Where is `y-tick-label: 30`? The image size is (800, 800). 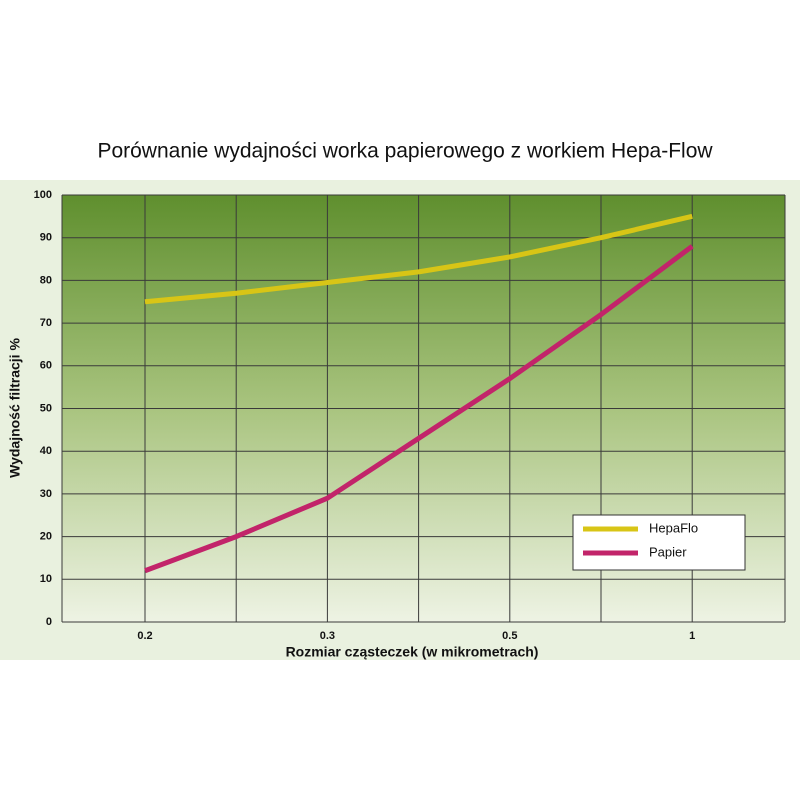 y-tick-label: 30 is located at coordinates (46, 494).